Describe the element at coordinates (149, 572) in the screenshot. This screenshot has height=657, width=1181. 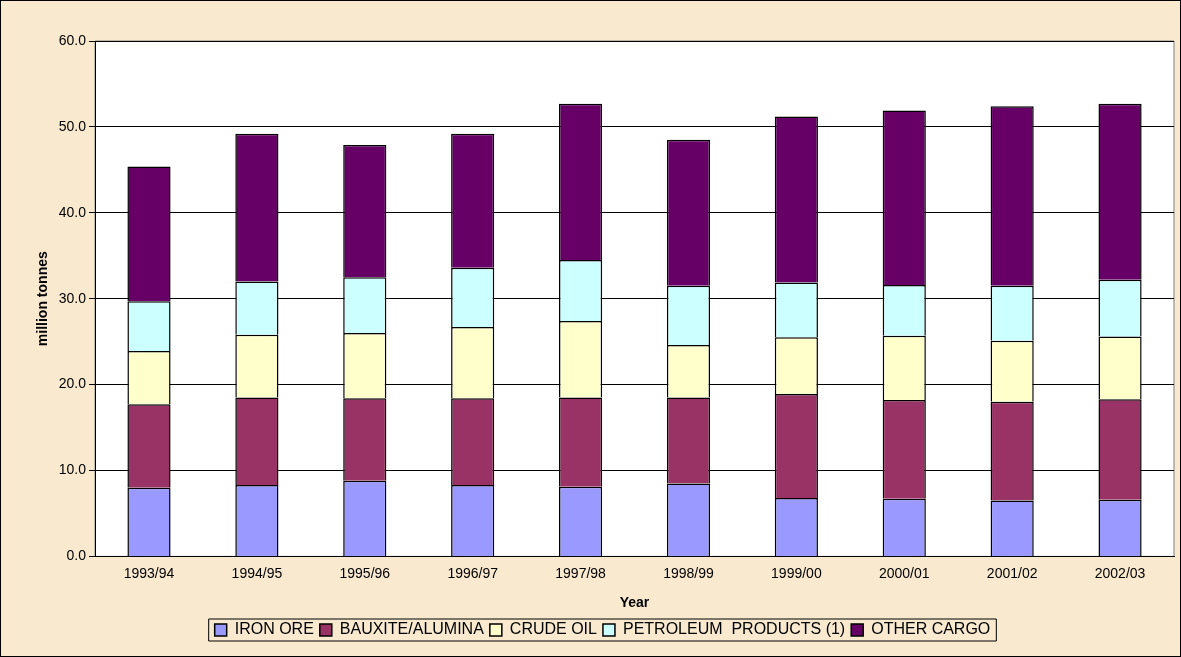
I see `x-tick-label: 1993/94` at that location.